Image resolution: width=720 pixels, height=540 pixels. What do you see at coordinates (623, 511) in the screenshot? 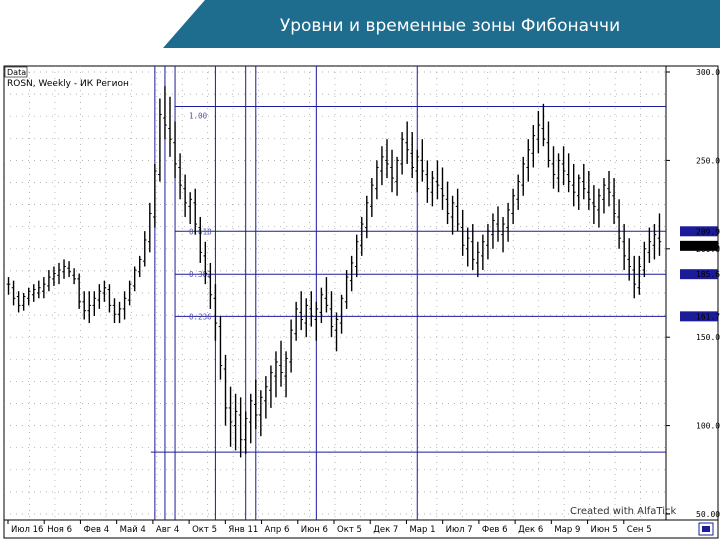
I see `watermark: Created with AlfaTick` at bounding box center [623, 511].